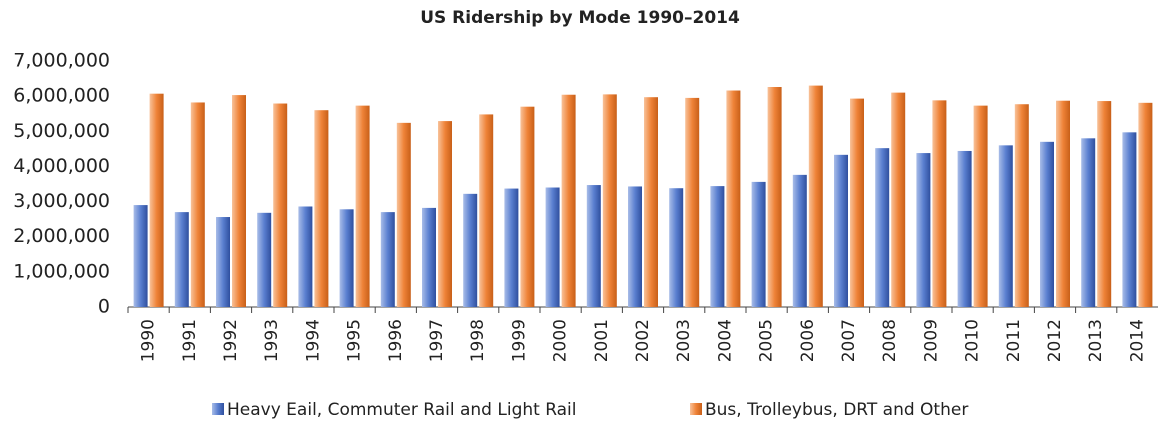  Describe the element at coordinates (849, 340) in the screenshot. I see `x-tick-label: 2007` at that location.